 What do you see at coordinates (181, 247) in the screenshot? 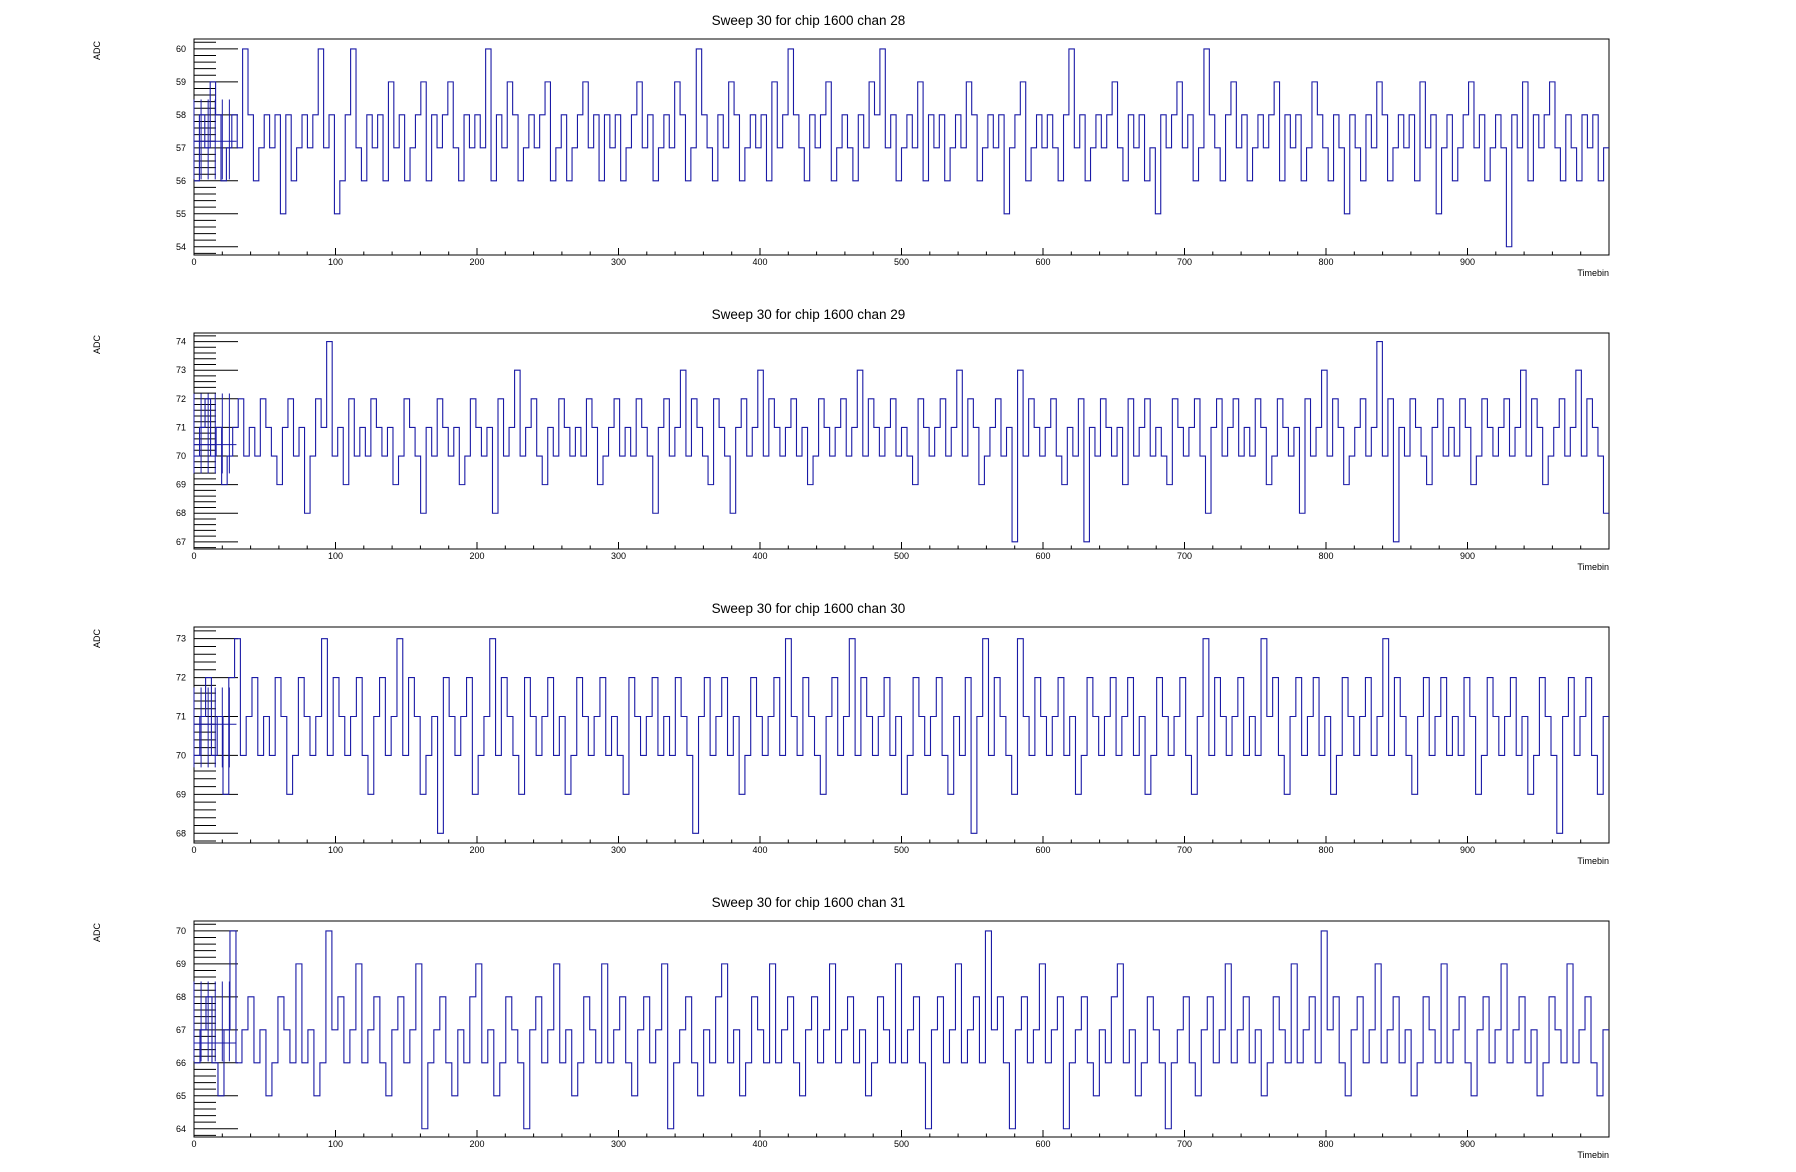
I see `y-tick-label: 54` at bounding box center [181, 247].